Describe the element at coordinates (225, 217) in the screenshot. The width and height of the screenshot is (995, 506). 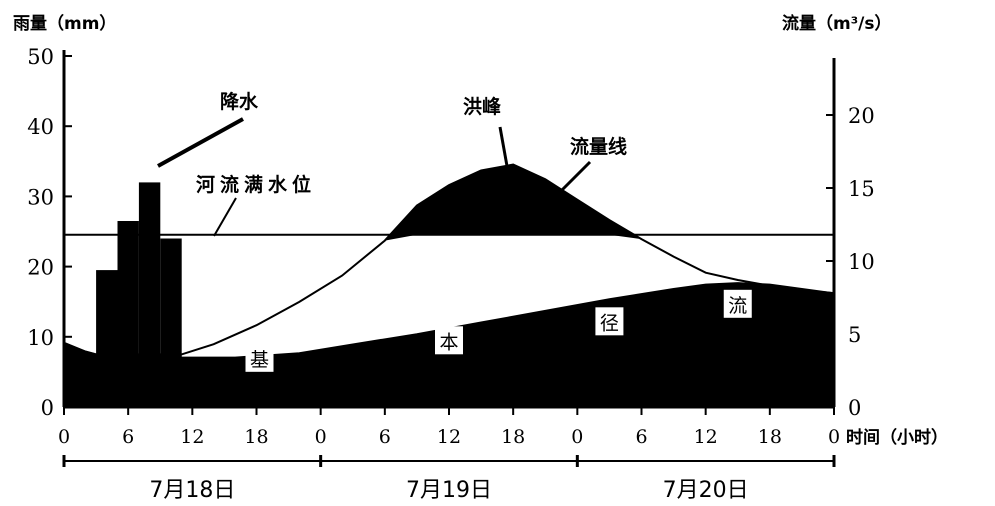
I see `bankfull-pointer-line` at that location.